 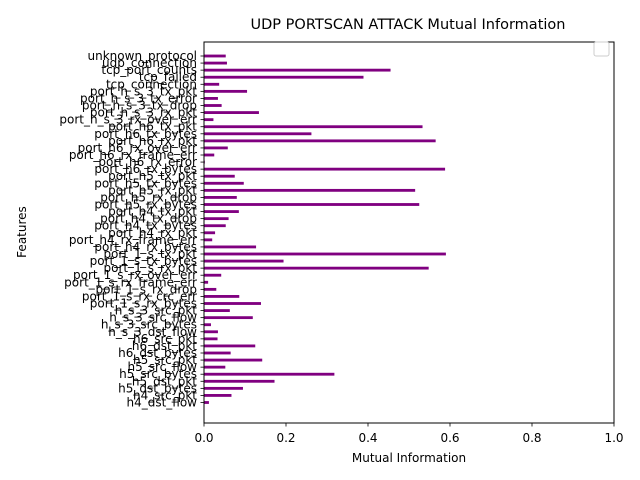 I want to click on y-tick-label-h_s_3_src_bytes: h_s_3_src_bytes, so click(x=149, y=325).